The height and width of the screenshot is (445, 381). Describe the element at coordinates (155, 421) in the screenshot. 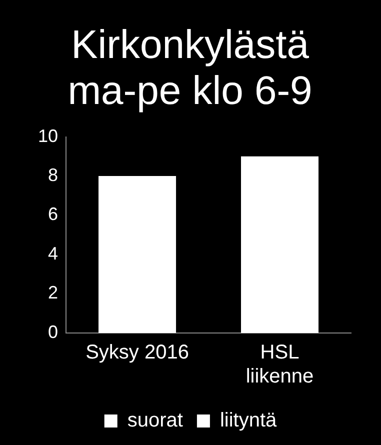

I see `legend-label: suorat` at that location.